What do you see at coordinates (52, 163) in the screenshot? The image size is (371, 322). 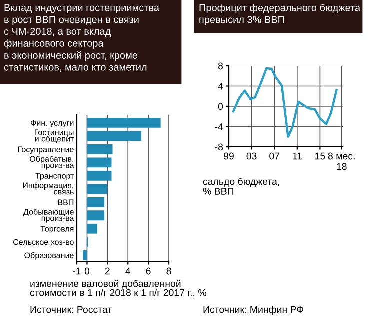 I see `y-tick-label: Обрабатыв. произ-ва` at bounding box center [52, 163].